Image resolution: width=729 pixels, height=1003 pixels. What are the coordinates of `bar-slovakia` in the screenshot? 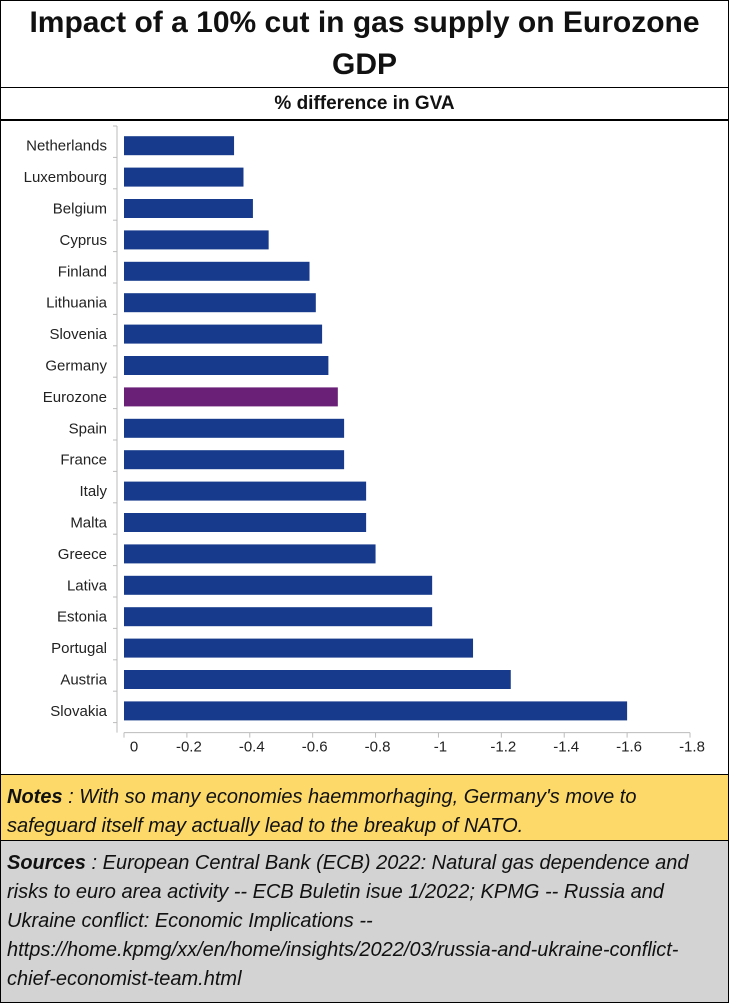 It's located at (376, 711).